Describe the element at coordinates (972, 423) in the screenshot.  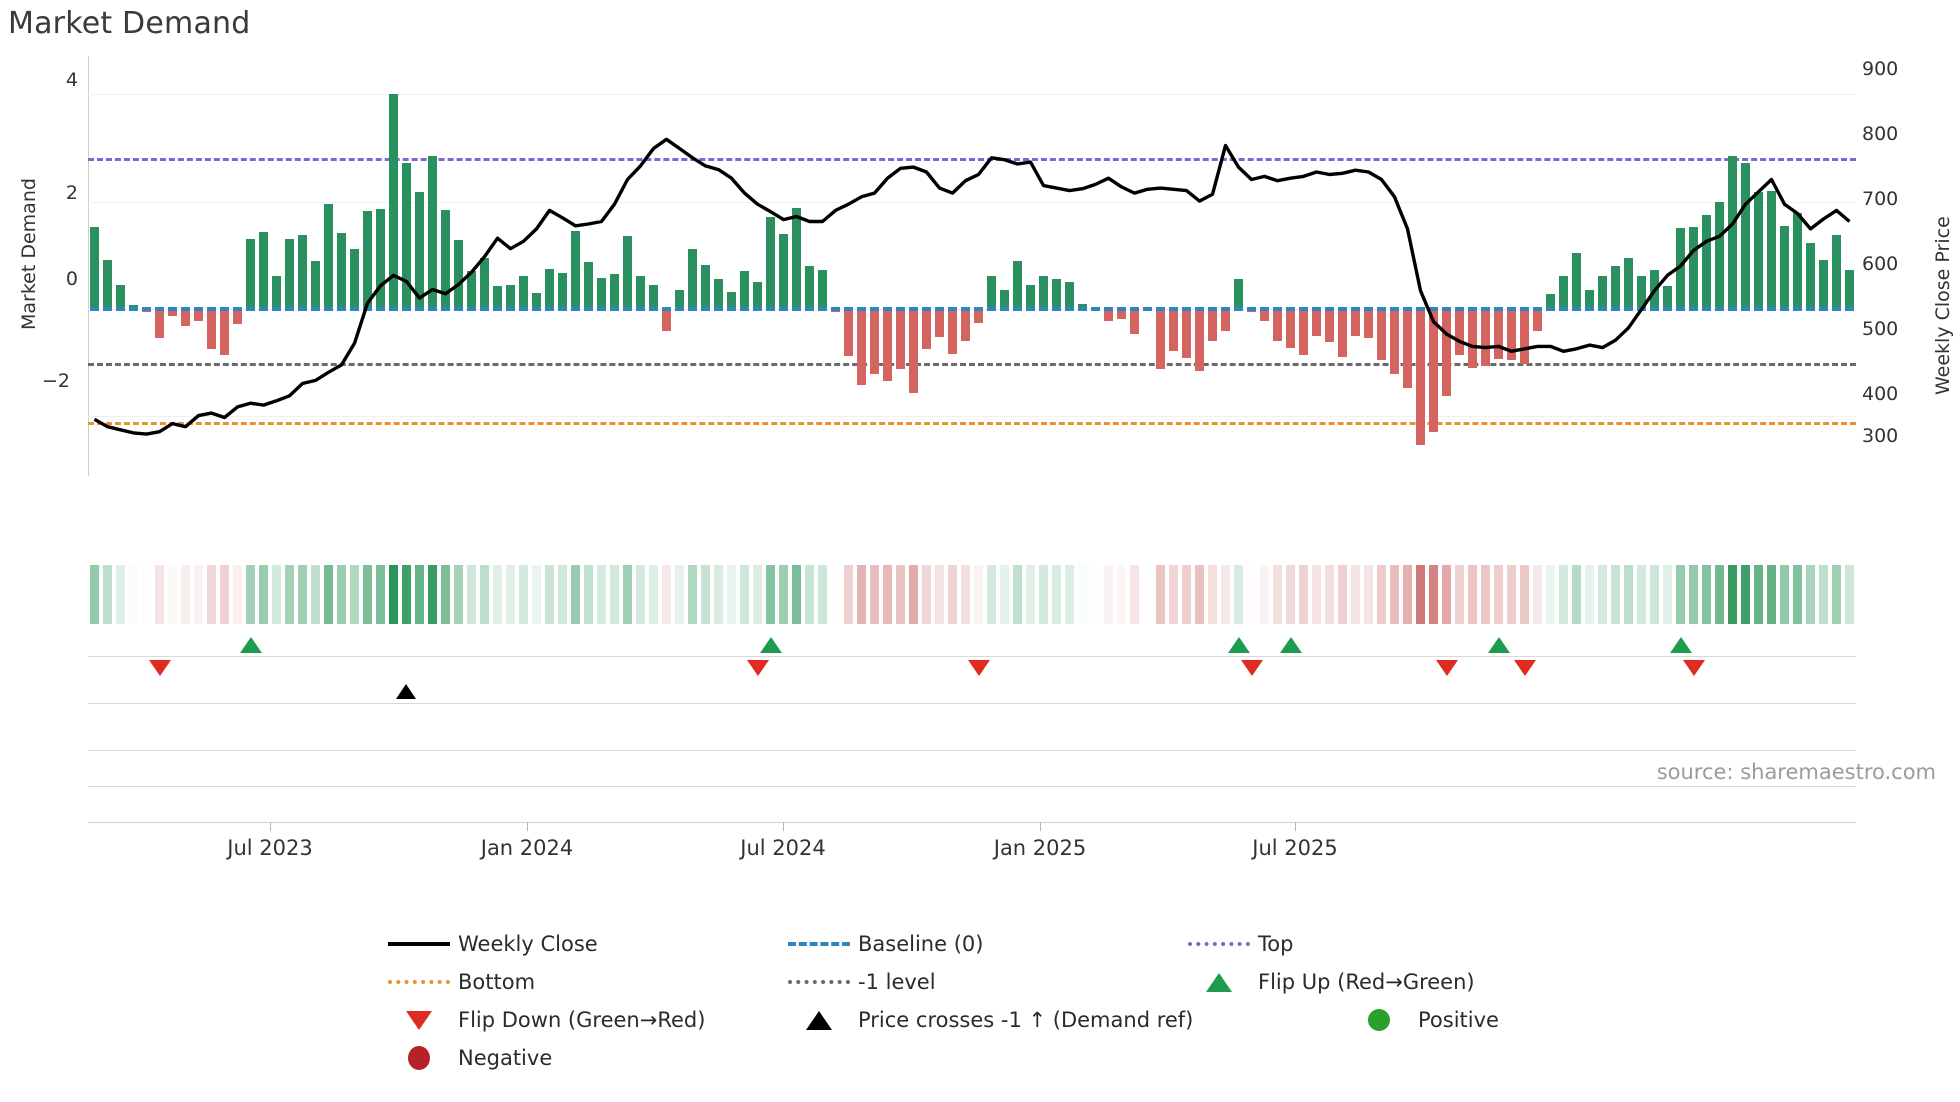
I see `bottom-reference-line` at that location.